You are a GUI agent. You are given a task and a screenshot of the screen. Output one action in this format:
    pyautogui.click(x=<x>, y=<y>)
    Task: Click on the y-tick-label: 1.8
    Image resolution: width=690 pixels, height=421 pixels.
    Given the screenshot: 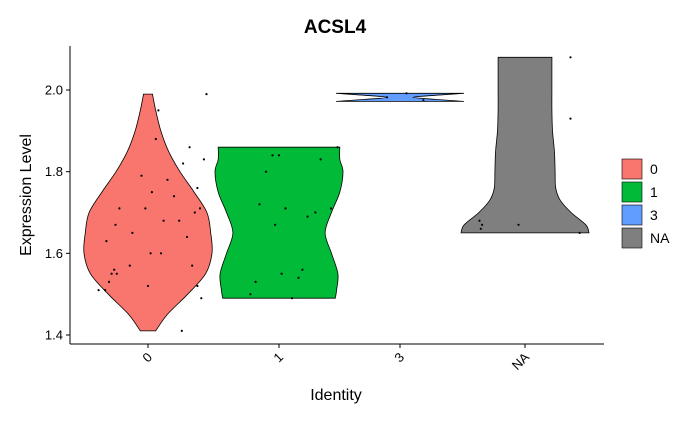 What is the action you would take?
    pyautogui.click(x=54, y=171)
    